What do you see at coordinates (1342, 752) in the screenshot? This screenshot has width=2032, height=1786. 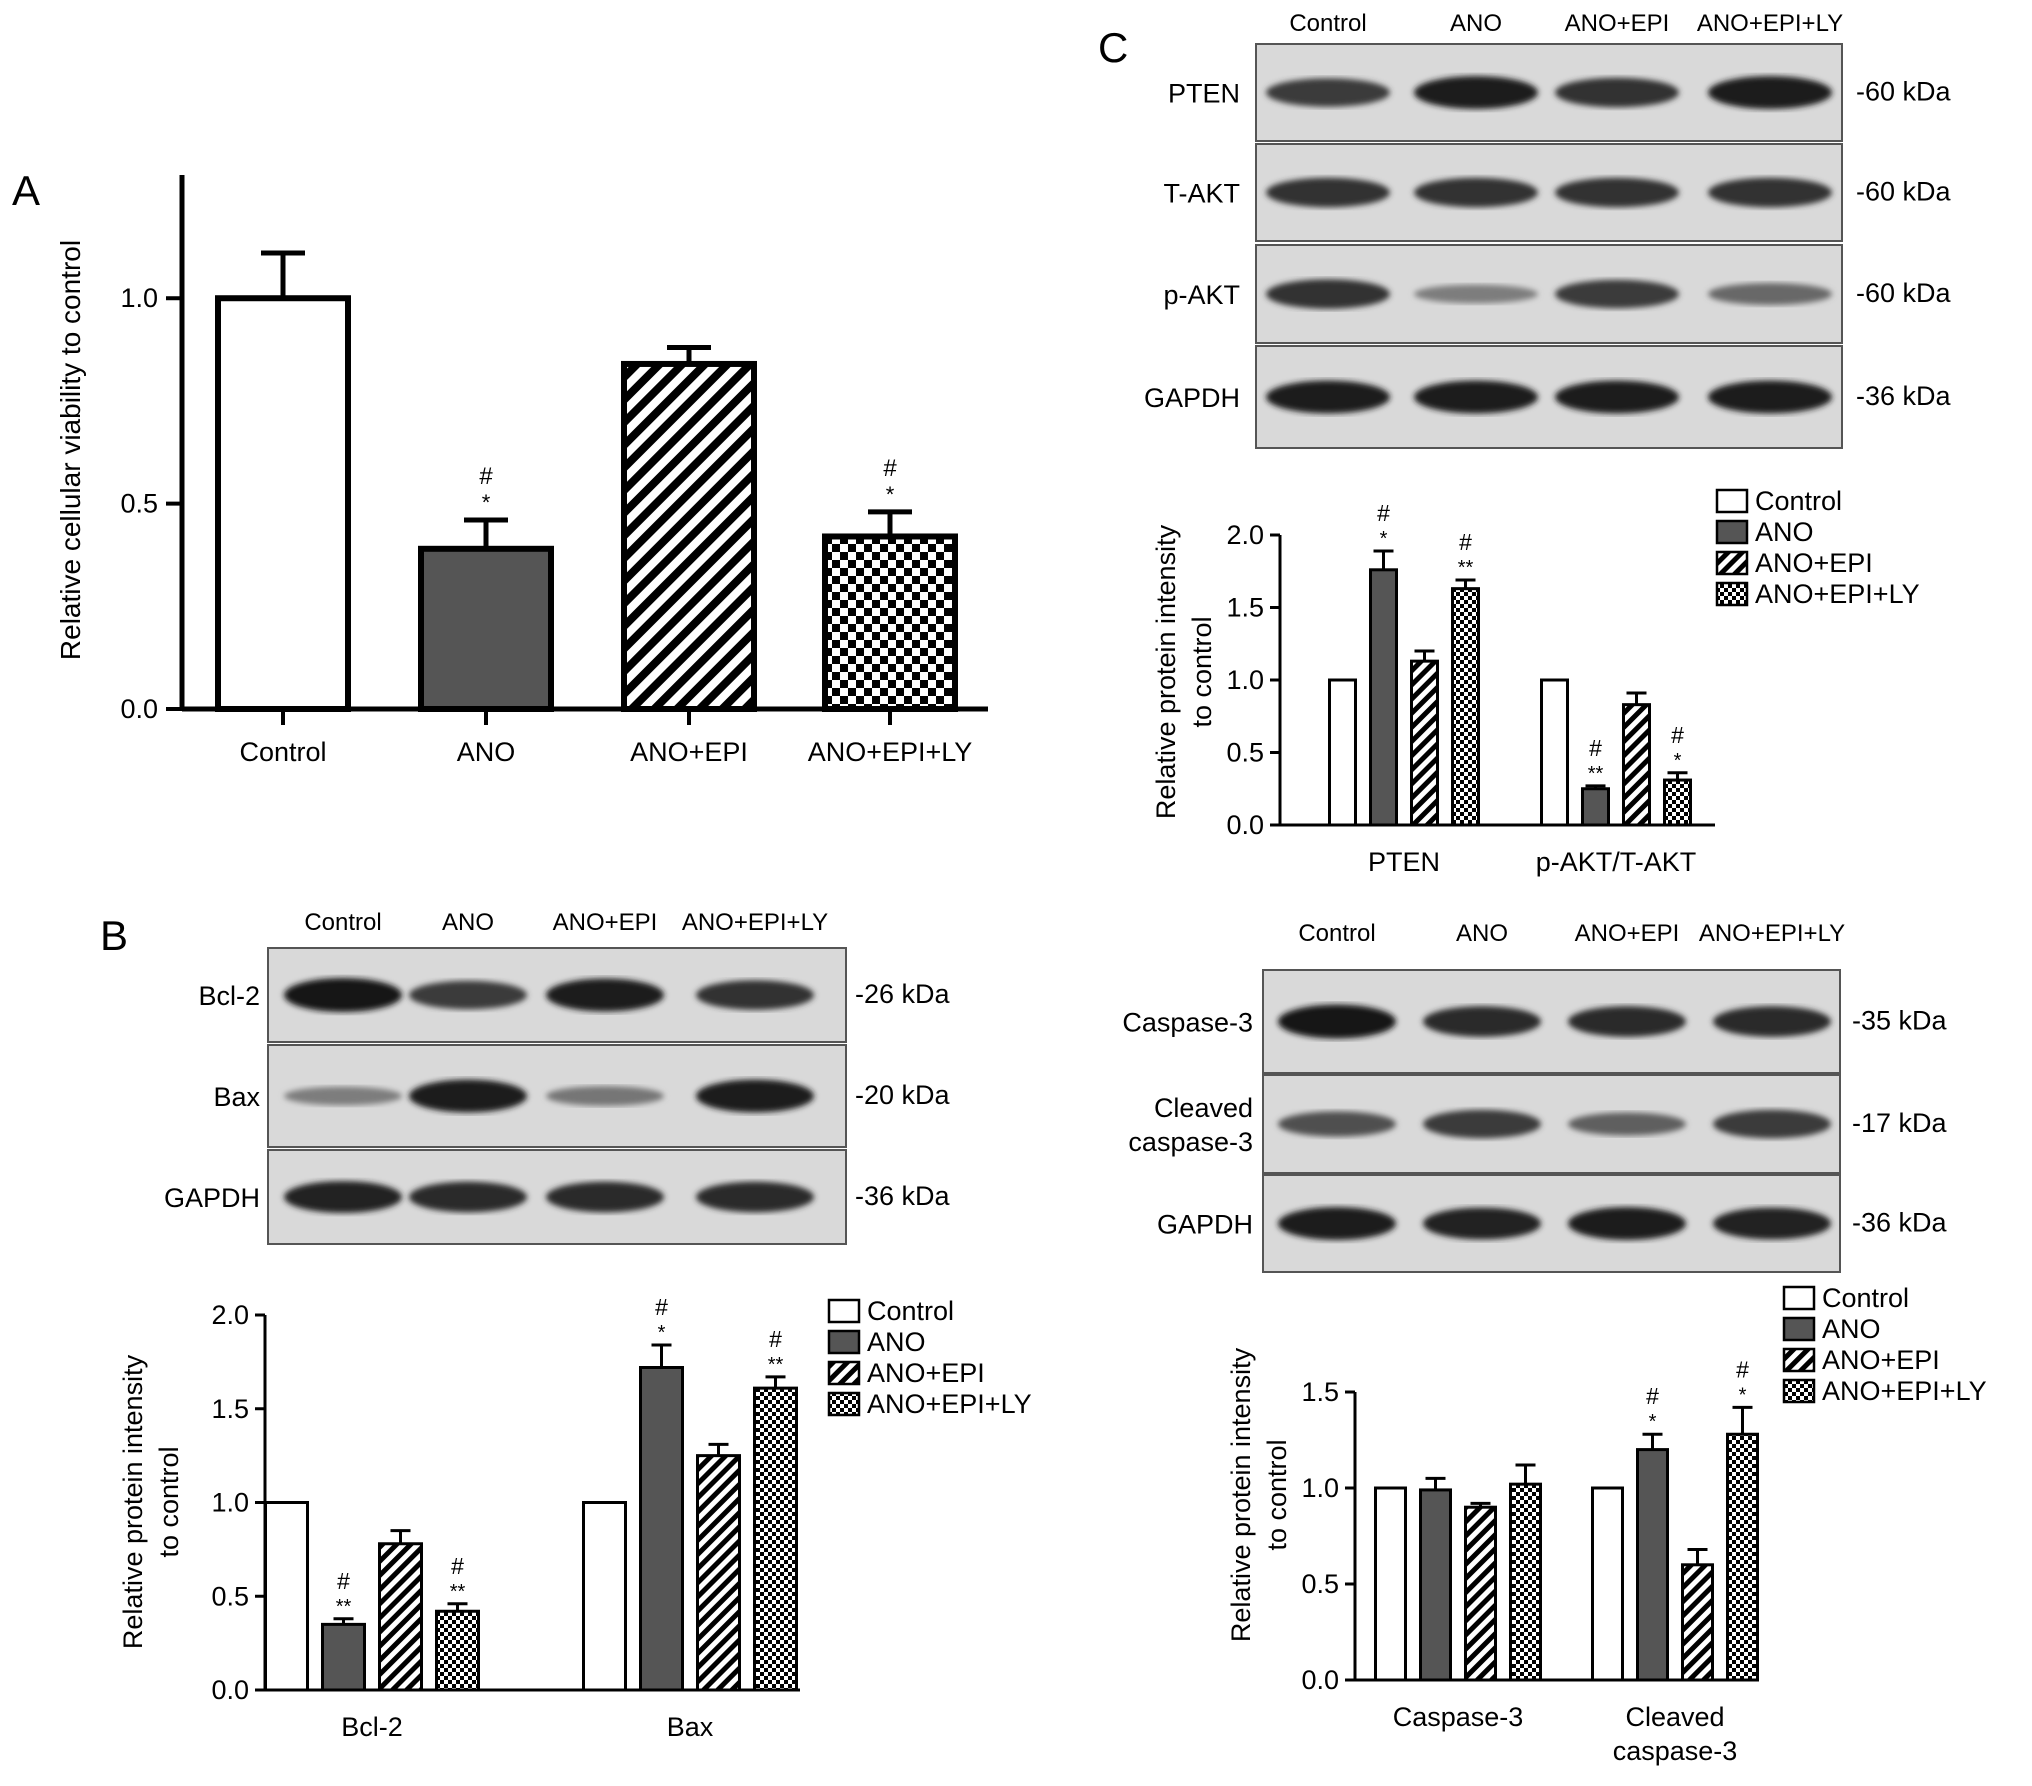 I see `bar-pten-control` at bounding box center [1342, 752].